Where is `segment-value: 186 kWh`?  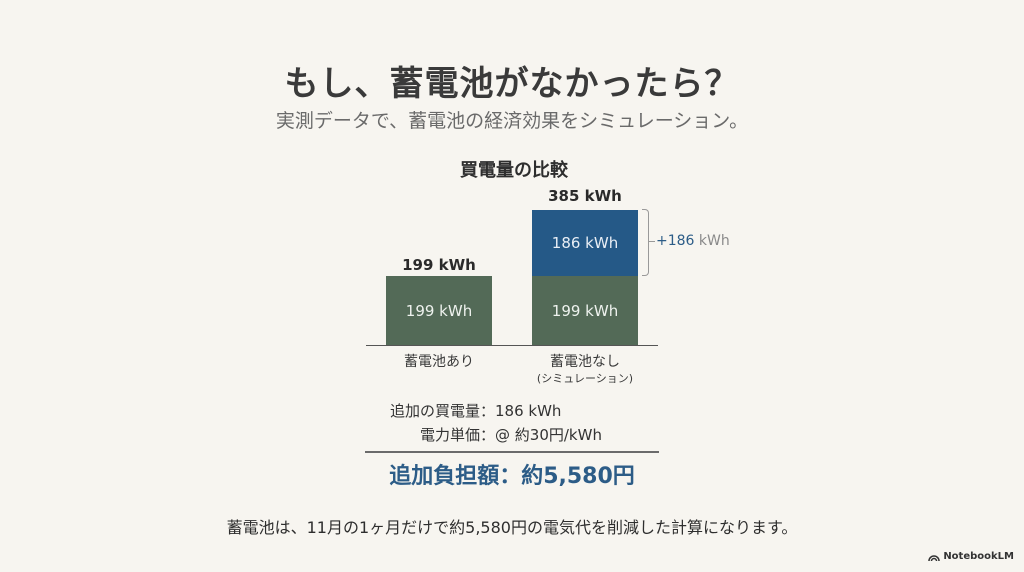
segment-value: 186 kWh is located at coordinates (585, 243).